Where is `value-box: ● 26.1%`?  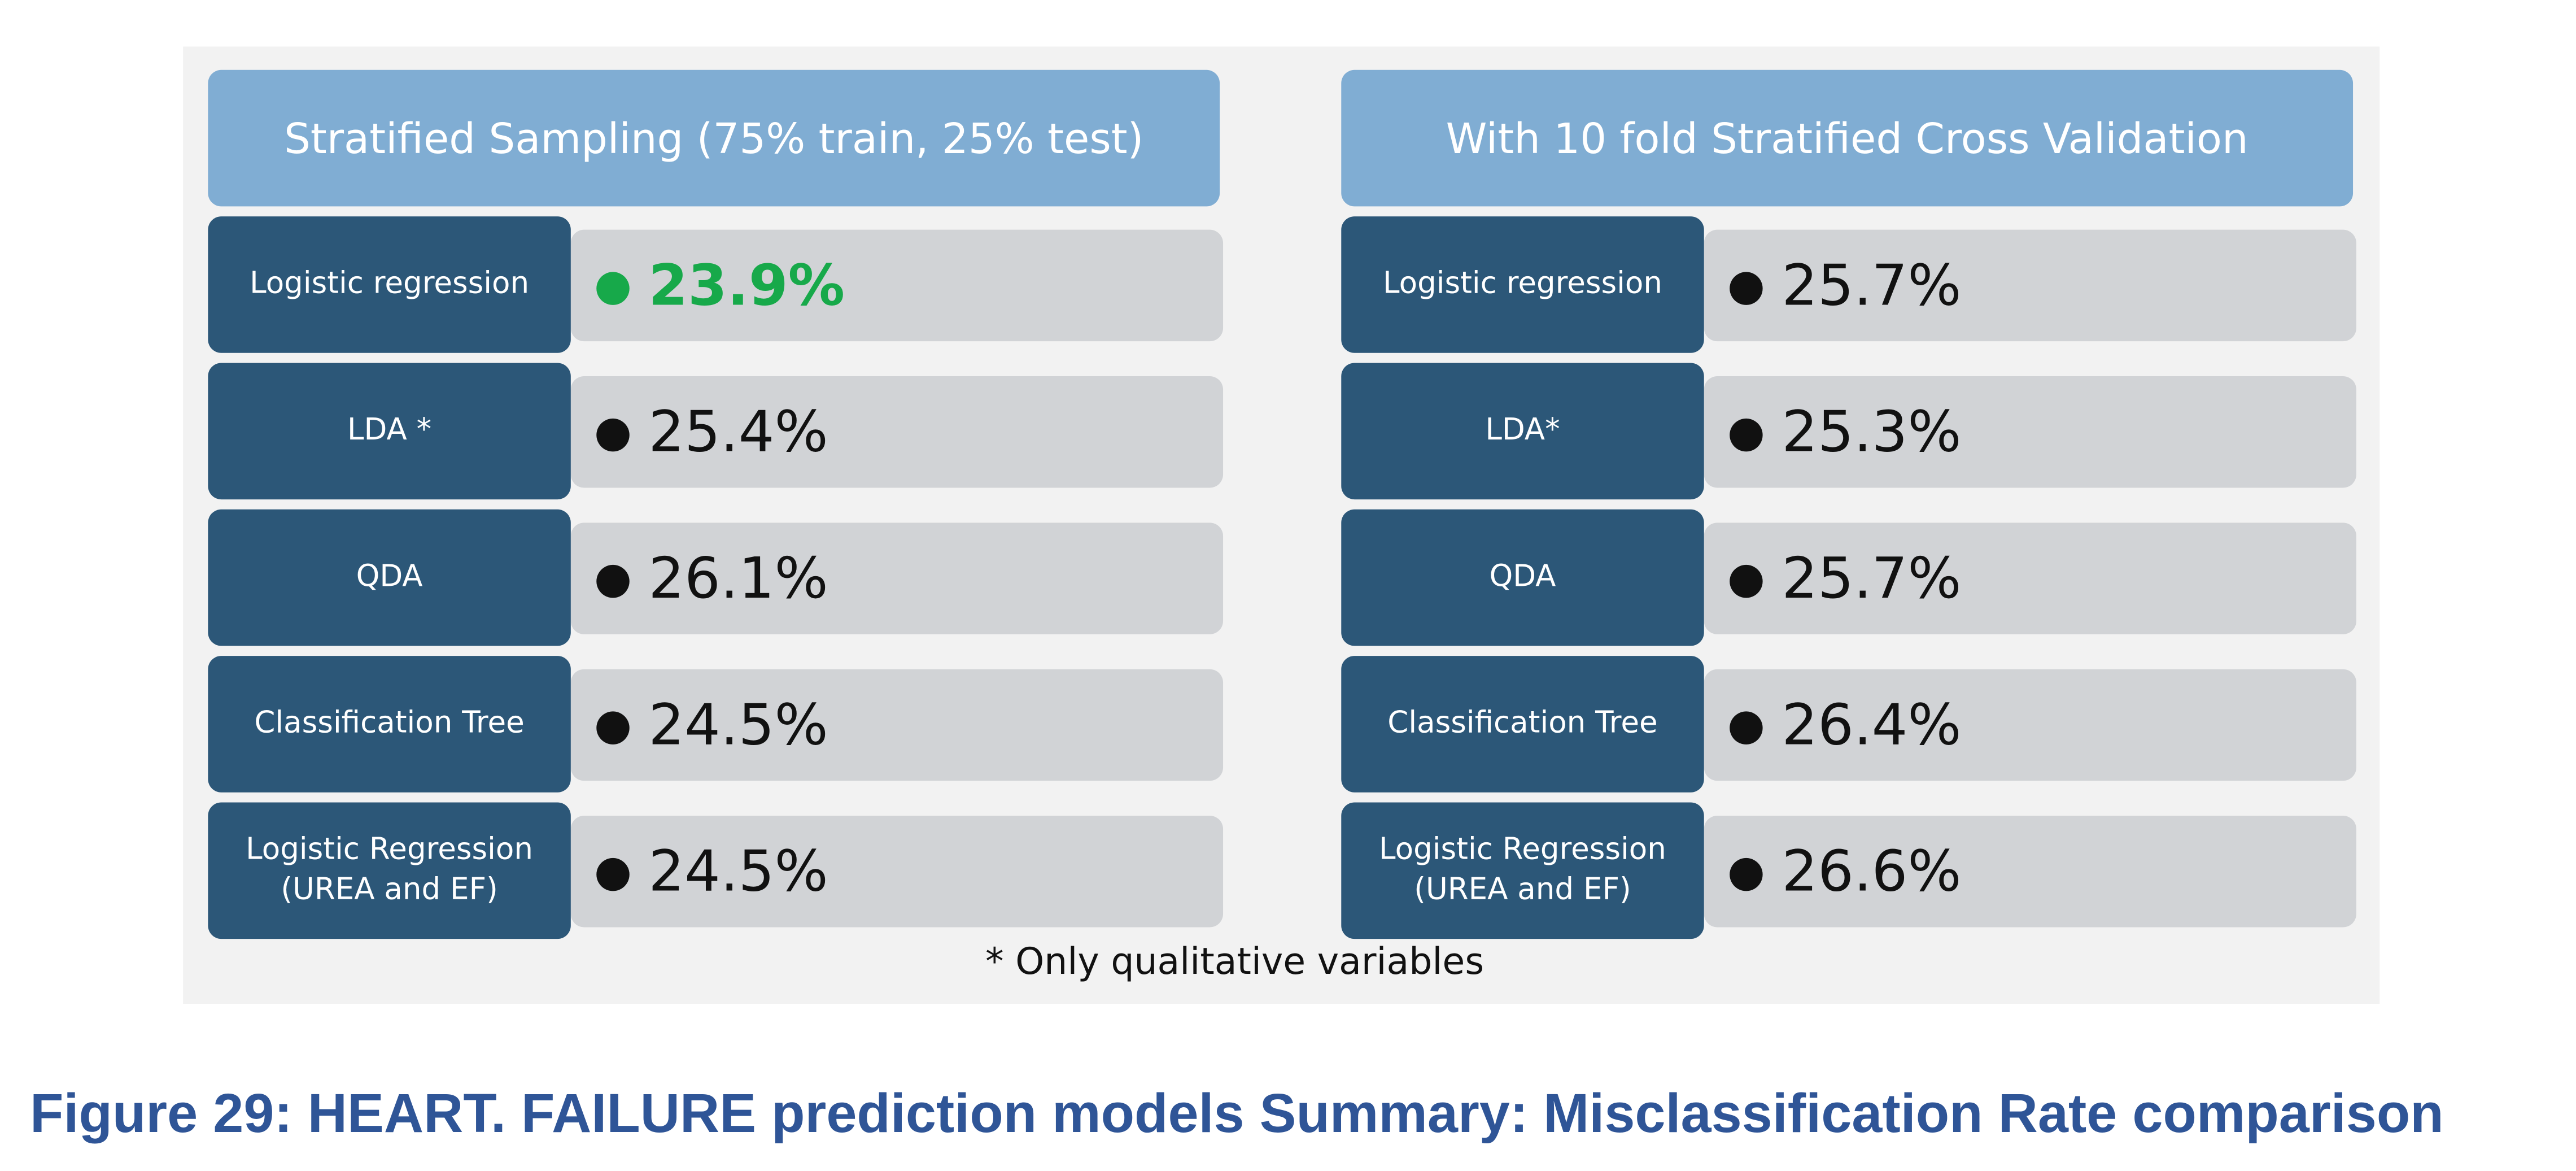 value-box: ● 26.1% is located at coordinates (897, 578).